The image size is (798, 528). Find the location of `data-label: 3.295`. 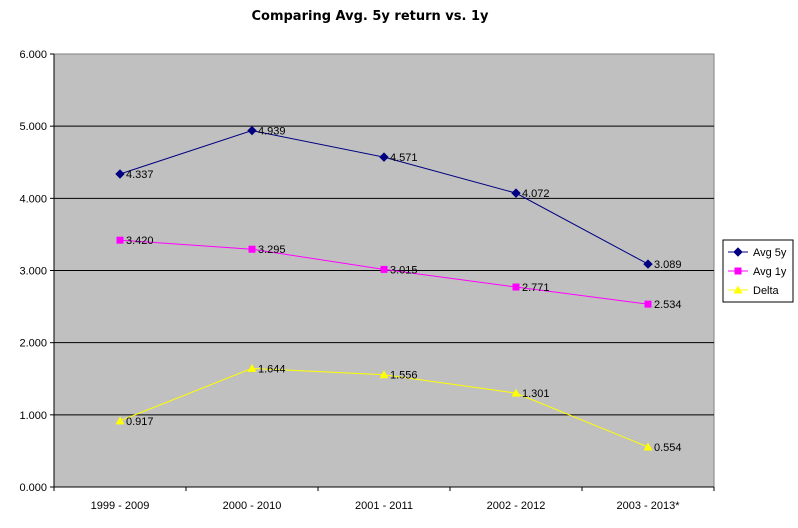

data-label: 3.295 is located at coordinates (272, 250).